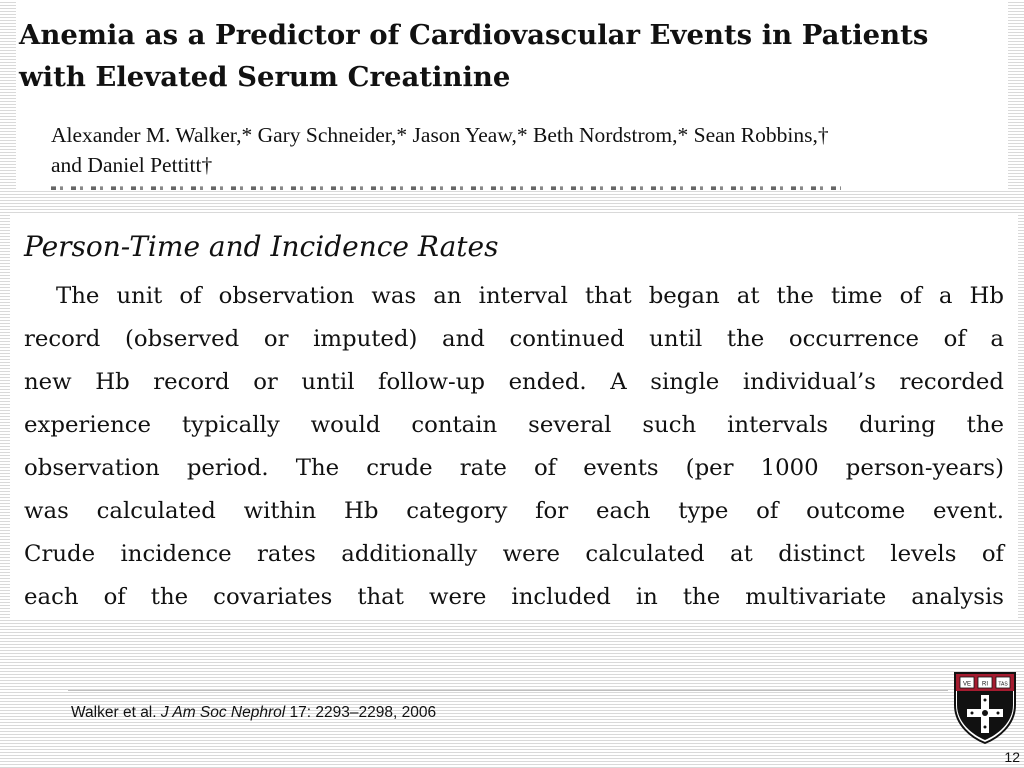 Image resolution: width=1024 pixels, height=768 pixels. I want to click on logo-letters: TAS, so click(1003, 685).